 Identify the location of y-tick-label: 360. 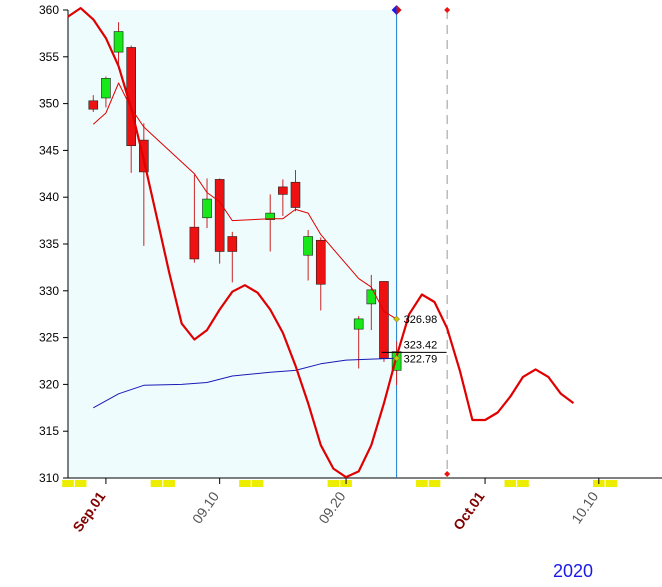
(49, 10).